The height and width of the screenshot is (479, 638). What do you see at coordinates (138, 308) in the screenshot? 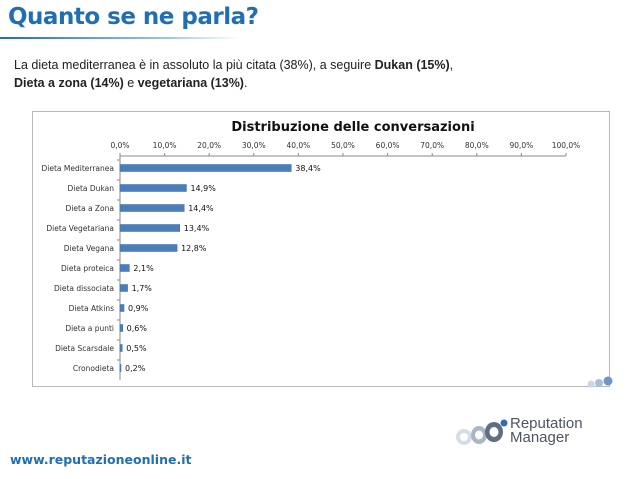
I see `bar-value-label: 0,9%` at bounding box center [138, 308].